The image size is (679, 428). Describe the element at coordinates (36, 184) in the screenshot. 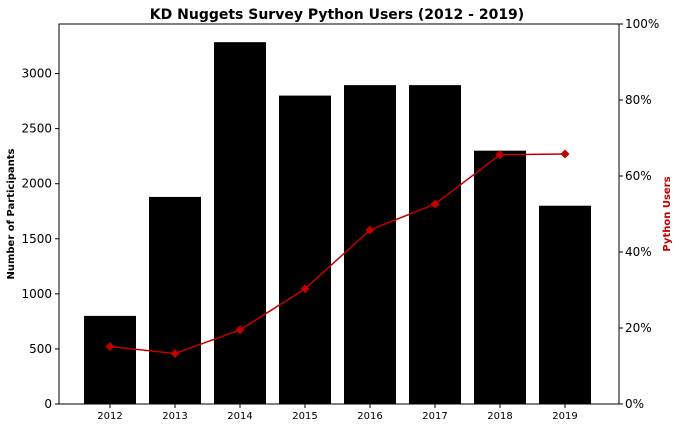

I see `y-tick-label: 2000` at that location.